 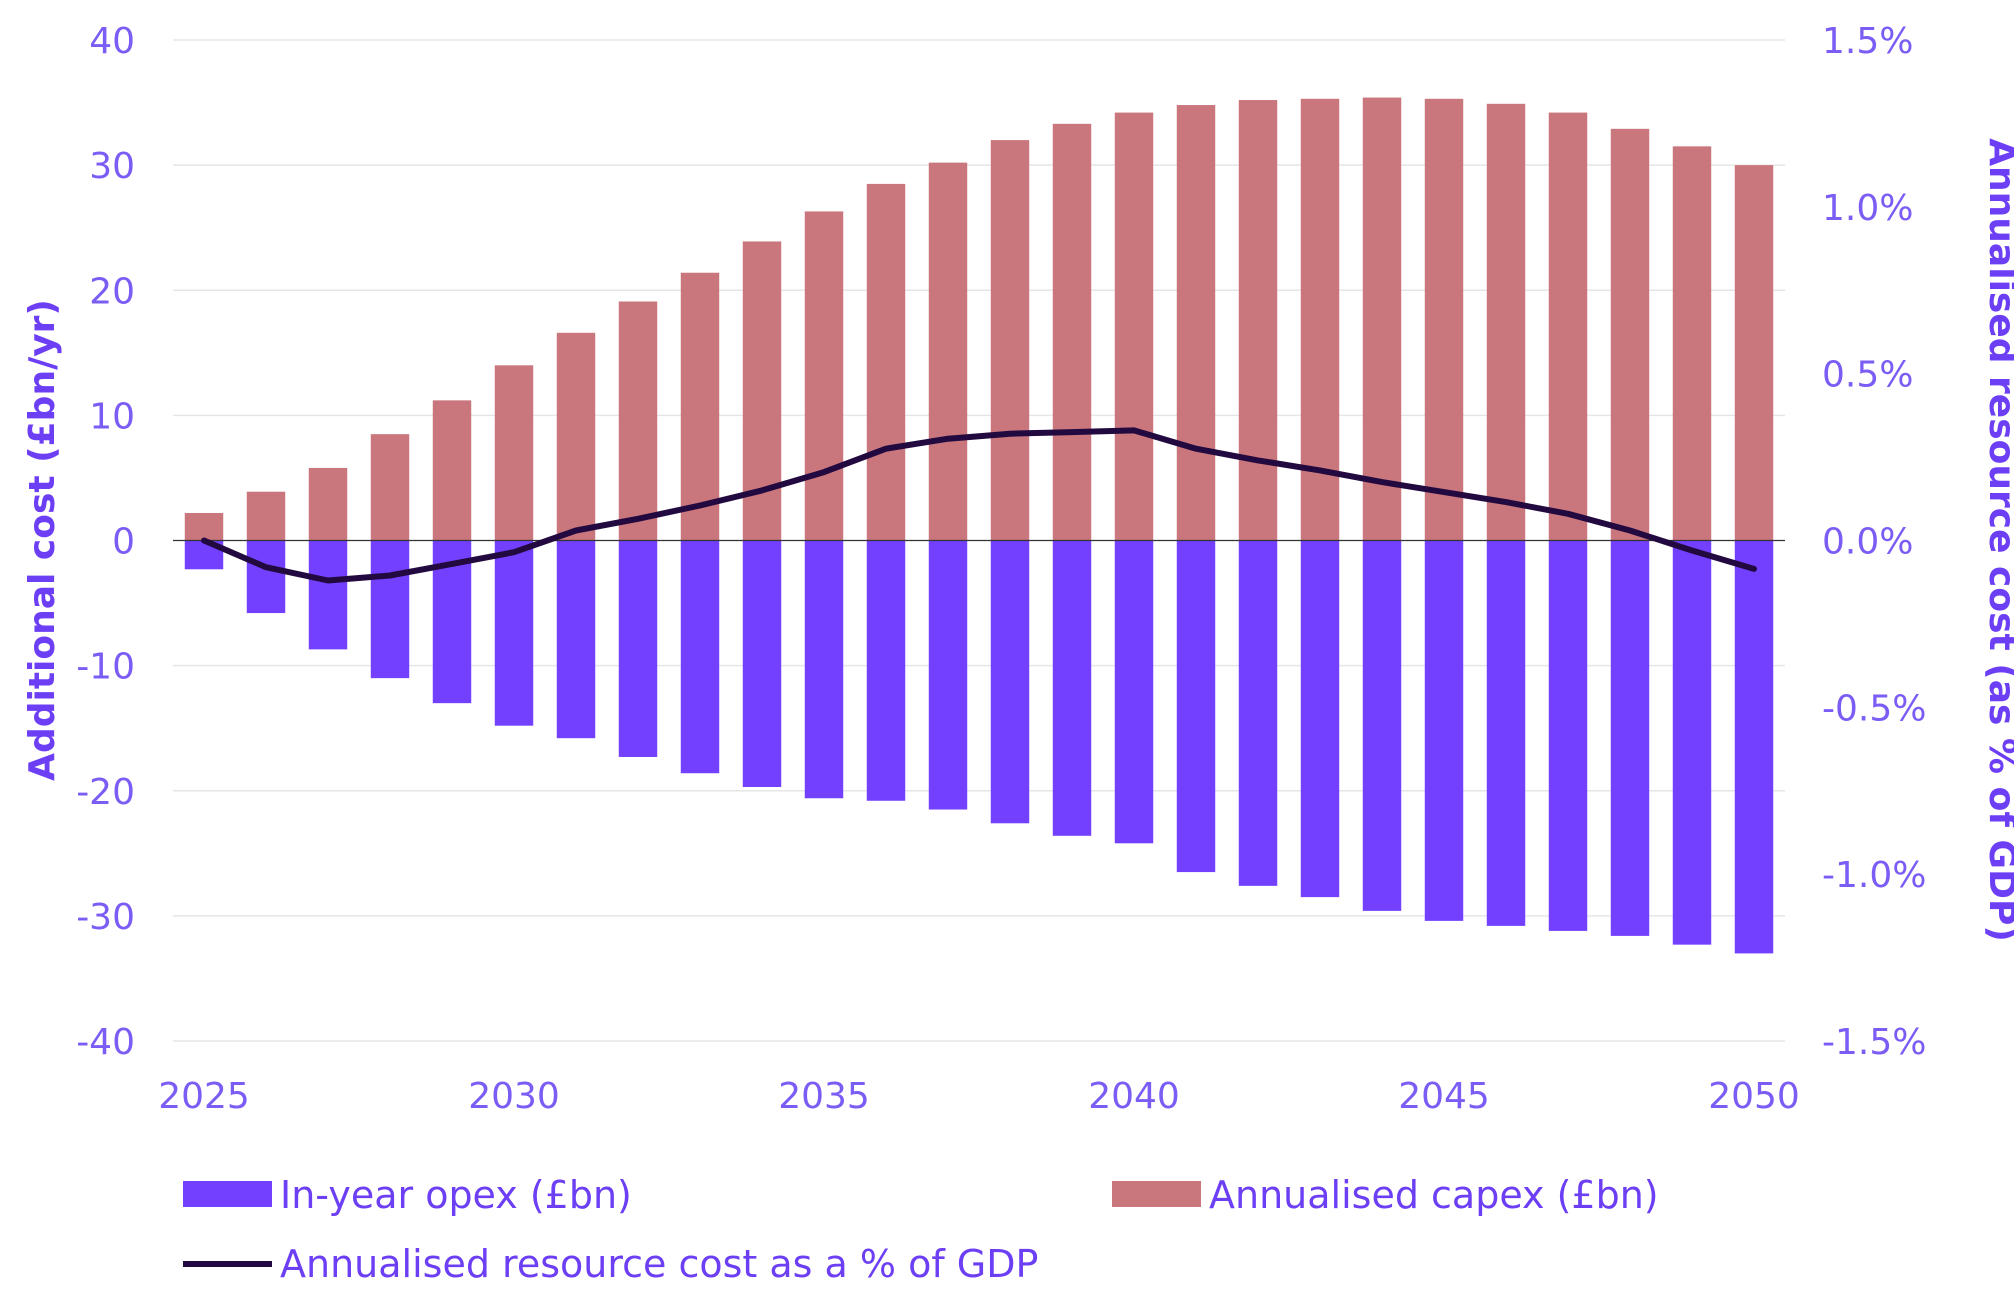 What do you see at coordinates (105, 917) in the screenshot?
I see `y-tick-label: -30` at bounding box center [105, 917].